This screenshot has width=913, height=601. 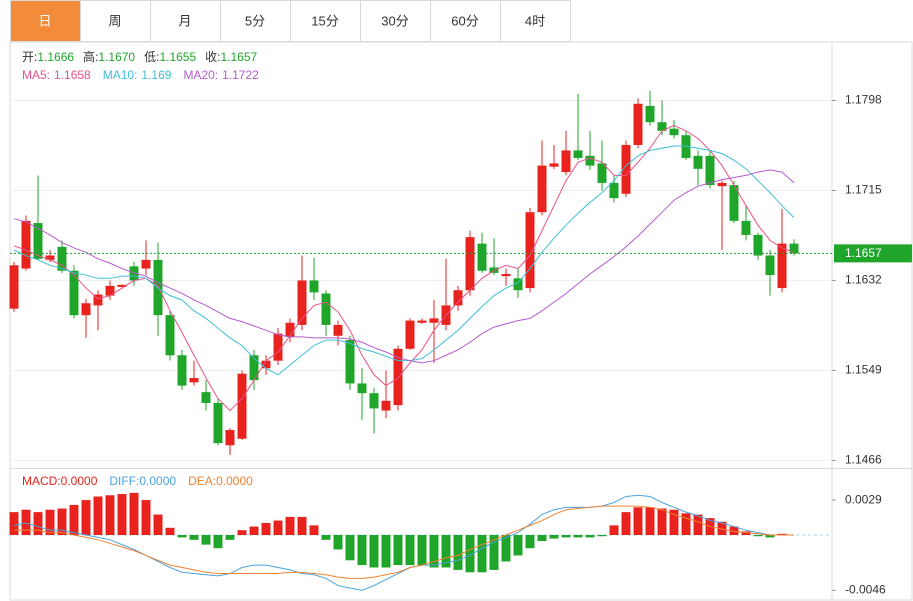 I want to click on last-price-label: 1.1657, so click(x=863, y=253).